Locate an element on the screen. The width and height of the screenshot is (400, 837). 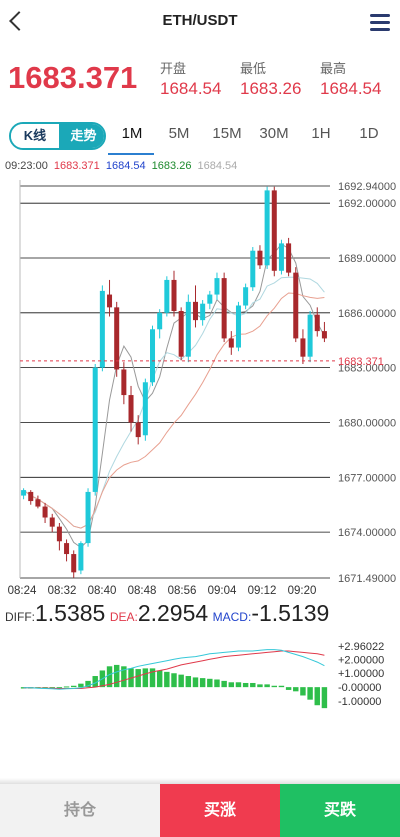
macd-chart: +2.96022+2.00000 +1.00000 -0.00000 -1.00000 is located at coordinates (200, 677).